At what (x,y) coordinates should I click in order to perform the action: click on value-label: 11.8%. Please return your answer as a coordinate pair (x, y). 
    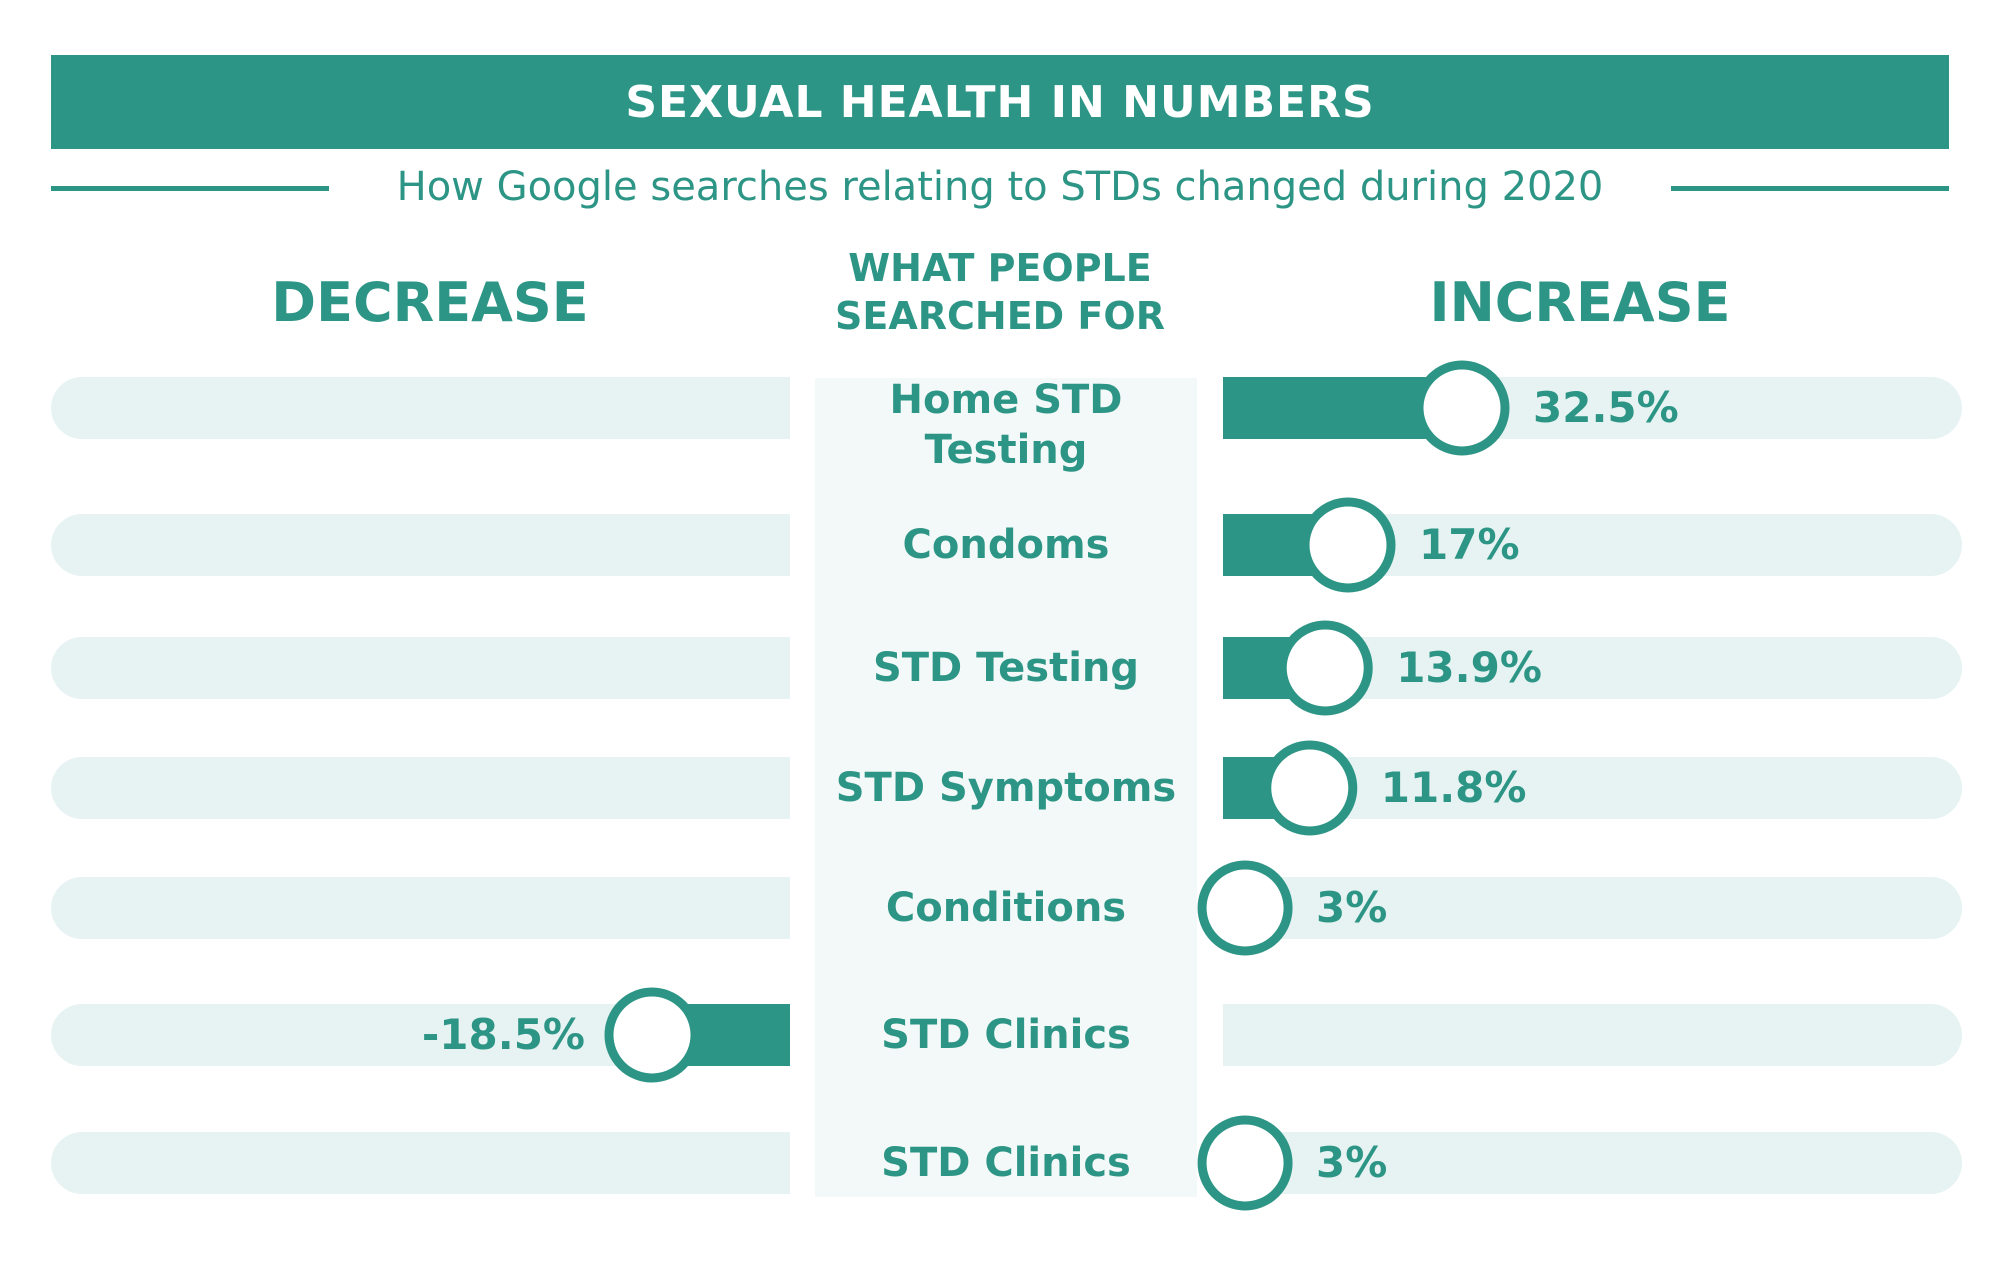
    Looking at the image, I should click on (1454, 787).